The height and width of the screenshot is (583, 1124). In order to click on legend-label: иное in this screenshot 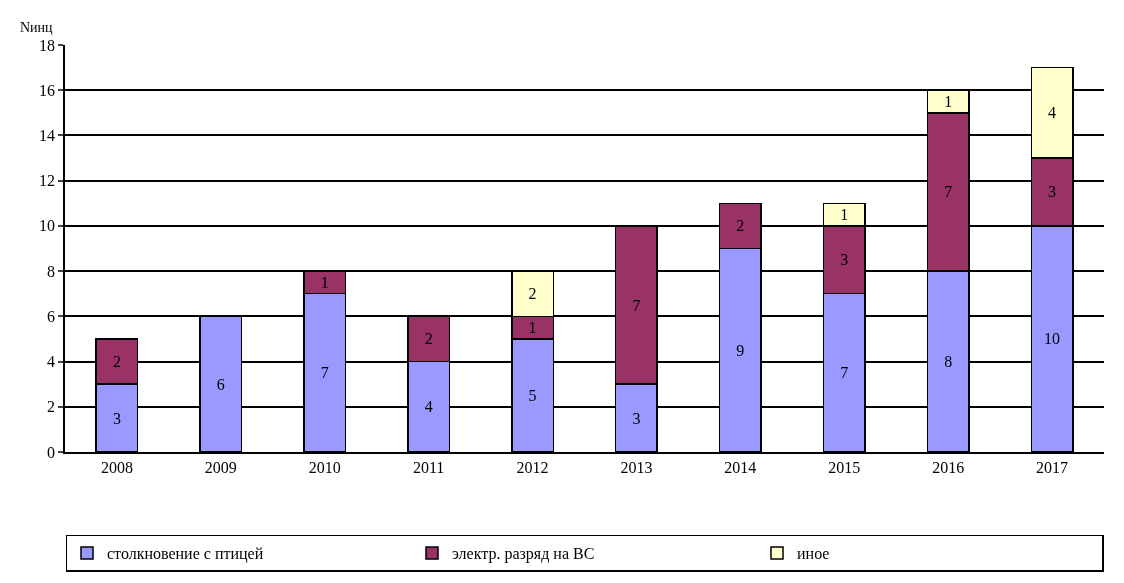, I will do `click(813, 554)`.